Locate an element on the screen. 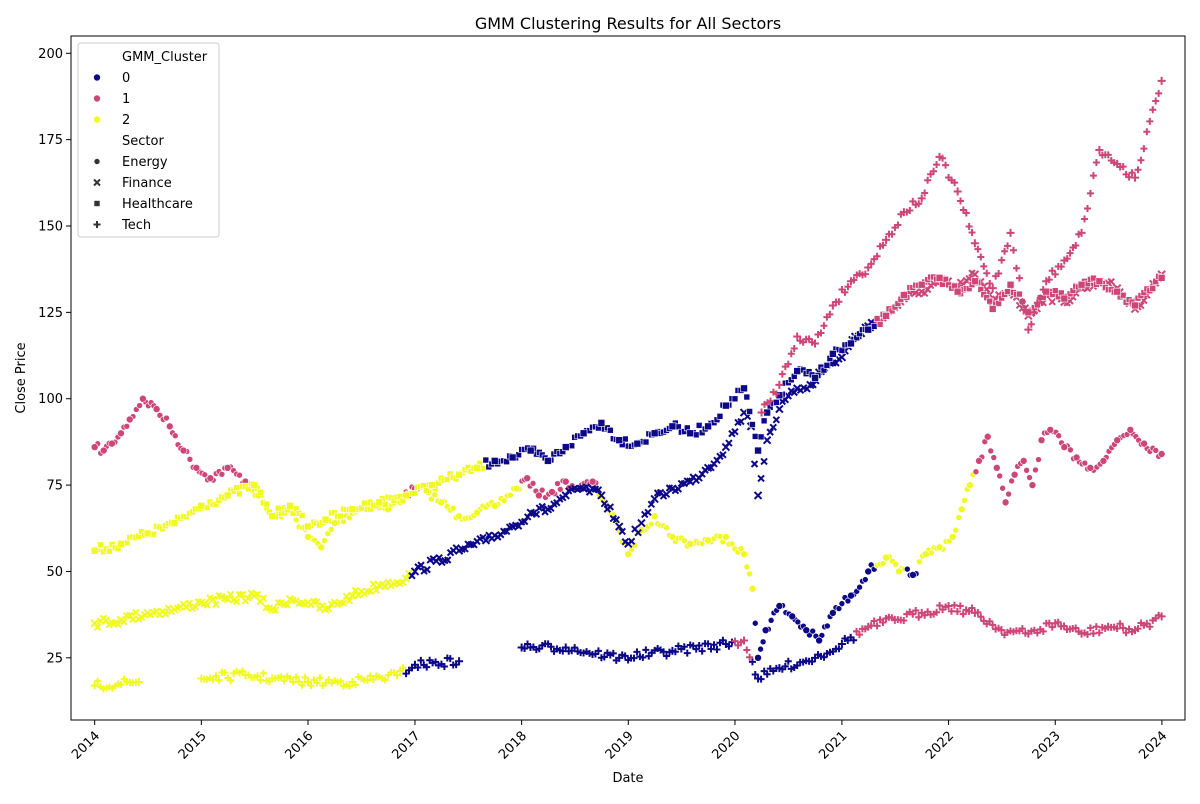 The width and height of the screenshot is (1200, 804). x-tick-label: 2015 is located at coordinates (193, 746).